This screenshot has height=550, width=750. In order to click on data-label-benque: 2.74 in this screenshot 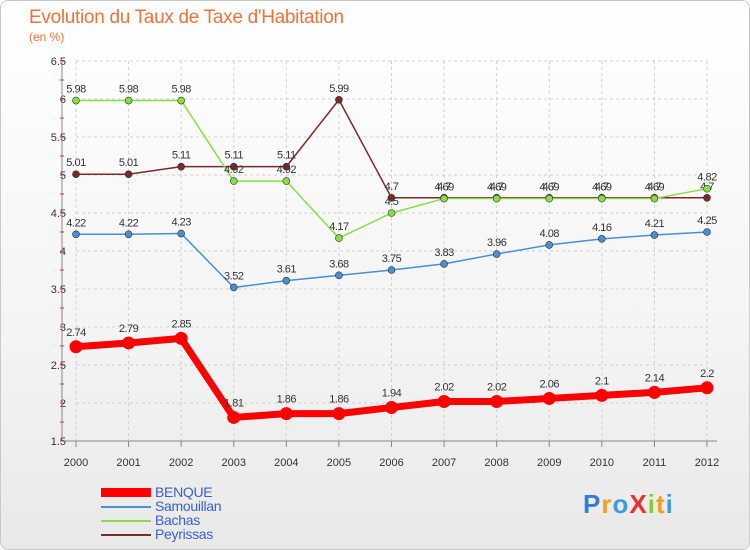, I will do `click(76, 333)`.